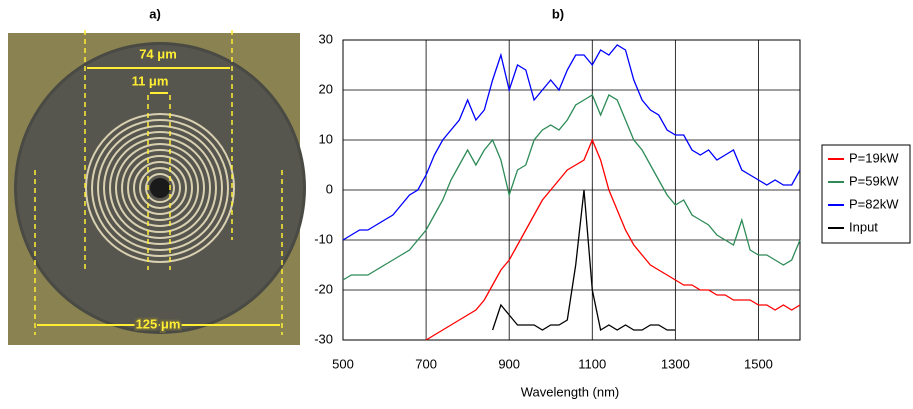 The width and height of the screenshot is (913, 409). I want to click on x-tick-label: 1500, so click(758, 363).